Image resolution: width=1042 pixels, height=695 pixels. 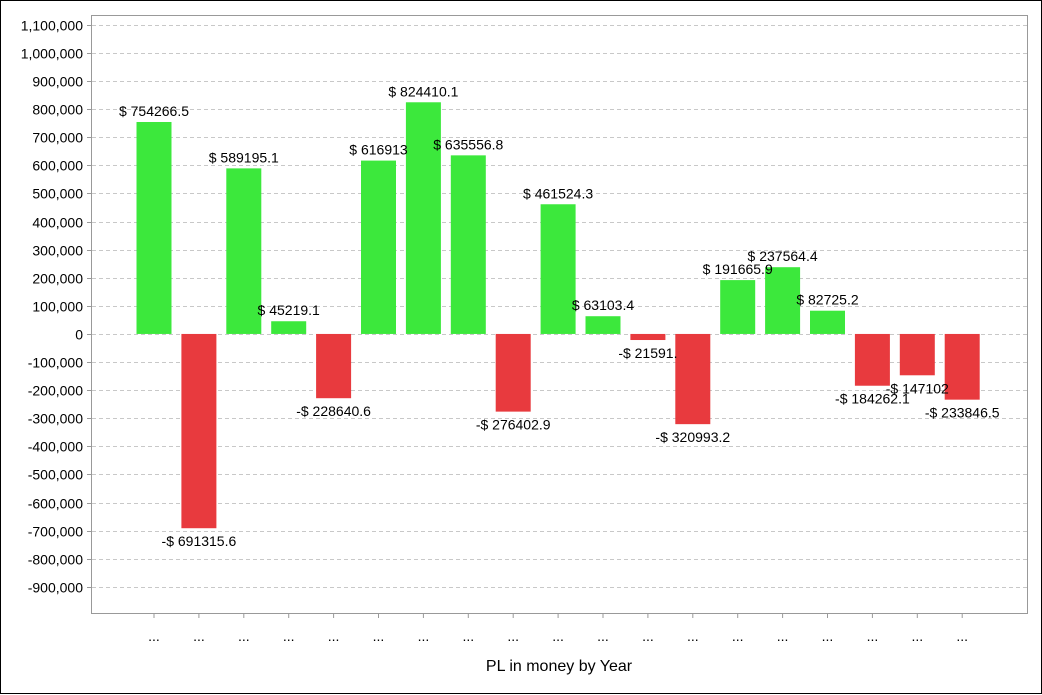 What do you see at coordinates (57, 110) in the screenshot?
I see `y-tick-label: 800,000` at bounding box center [57, 110].